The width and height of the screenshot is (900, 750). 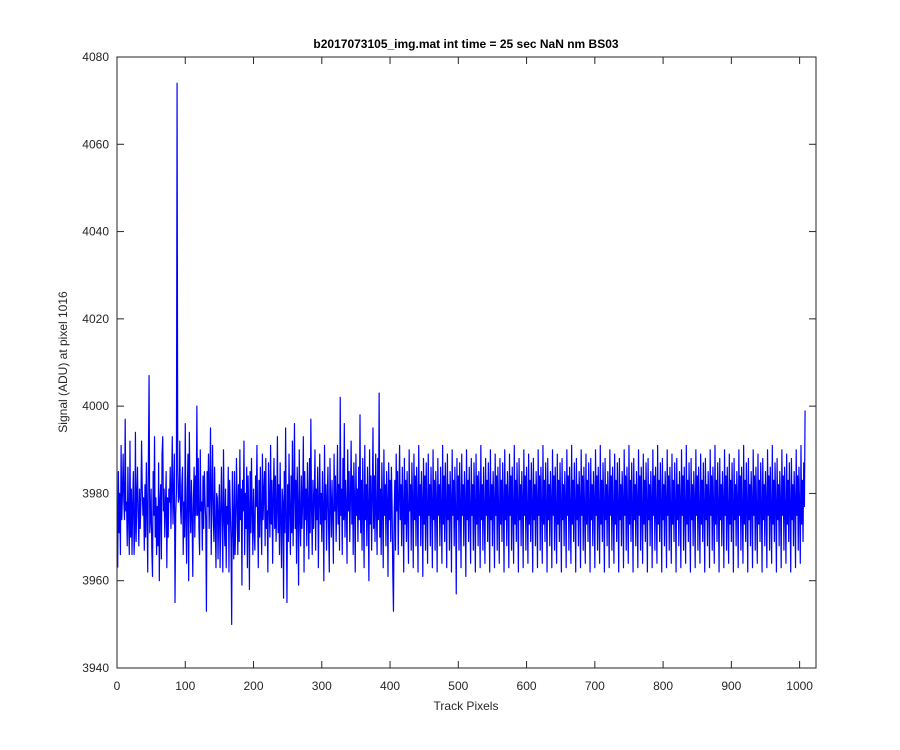 I want to click on y-tick-label: 3980, so click(x=95, y=493).